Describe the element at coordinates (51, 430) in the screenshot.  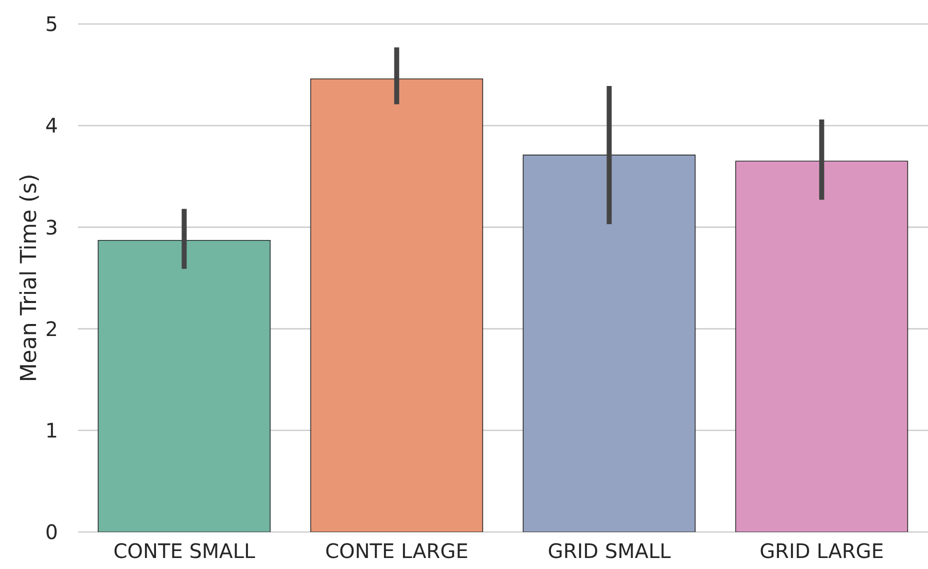
I see `y-tick-label: 1` at that location.